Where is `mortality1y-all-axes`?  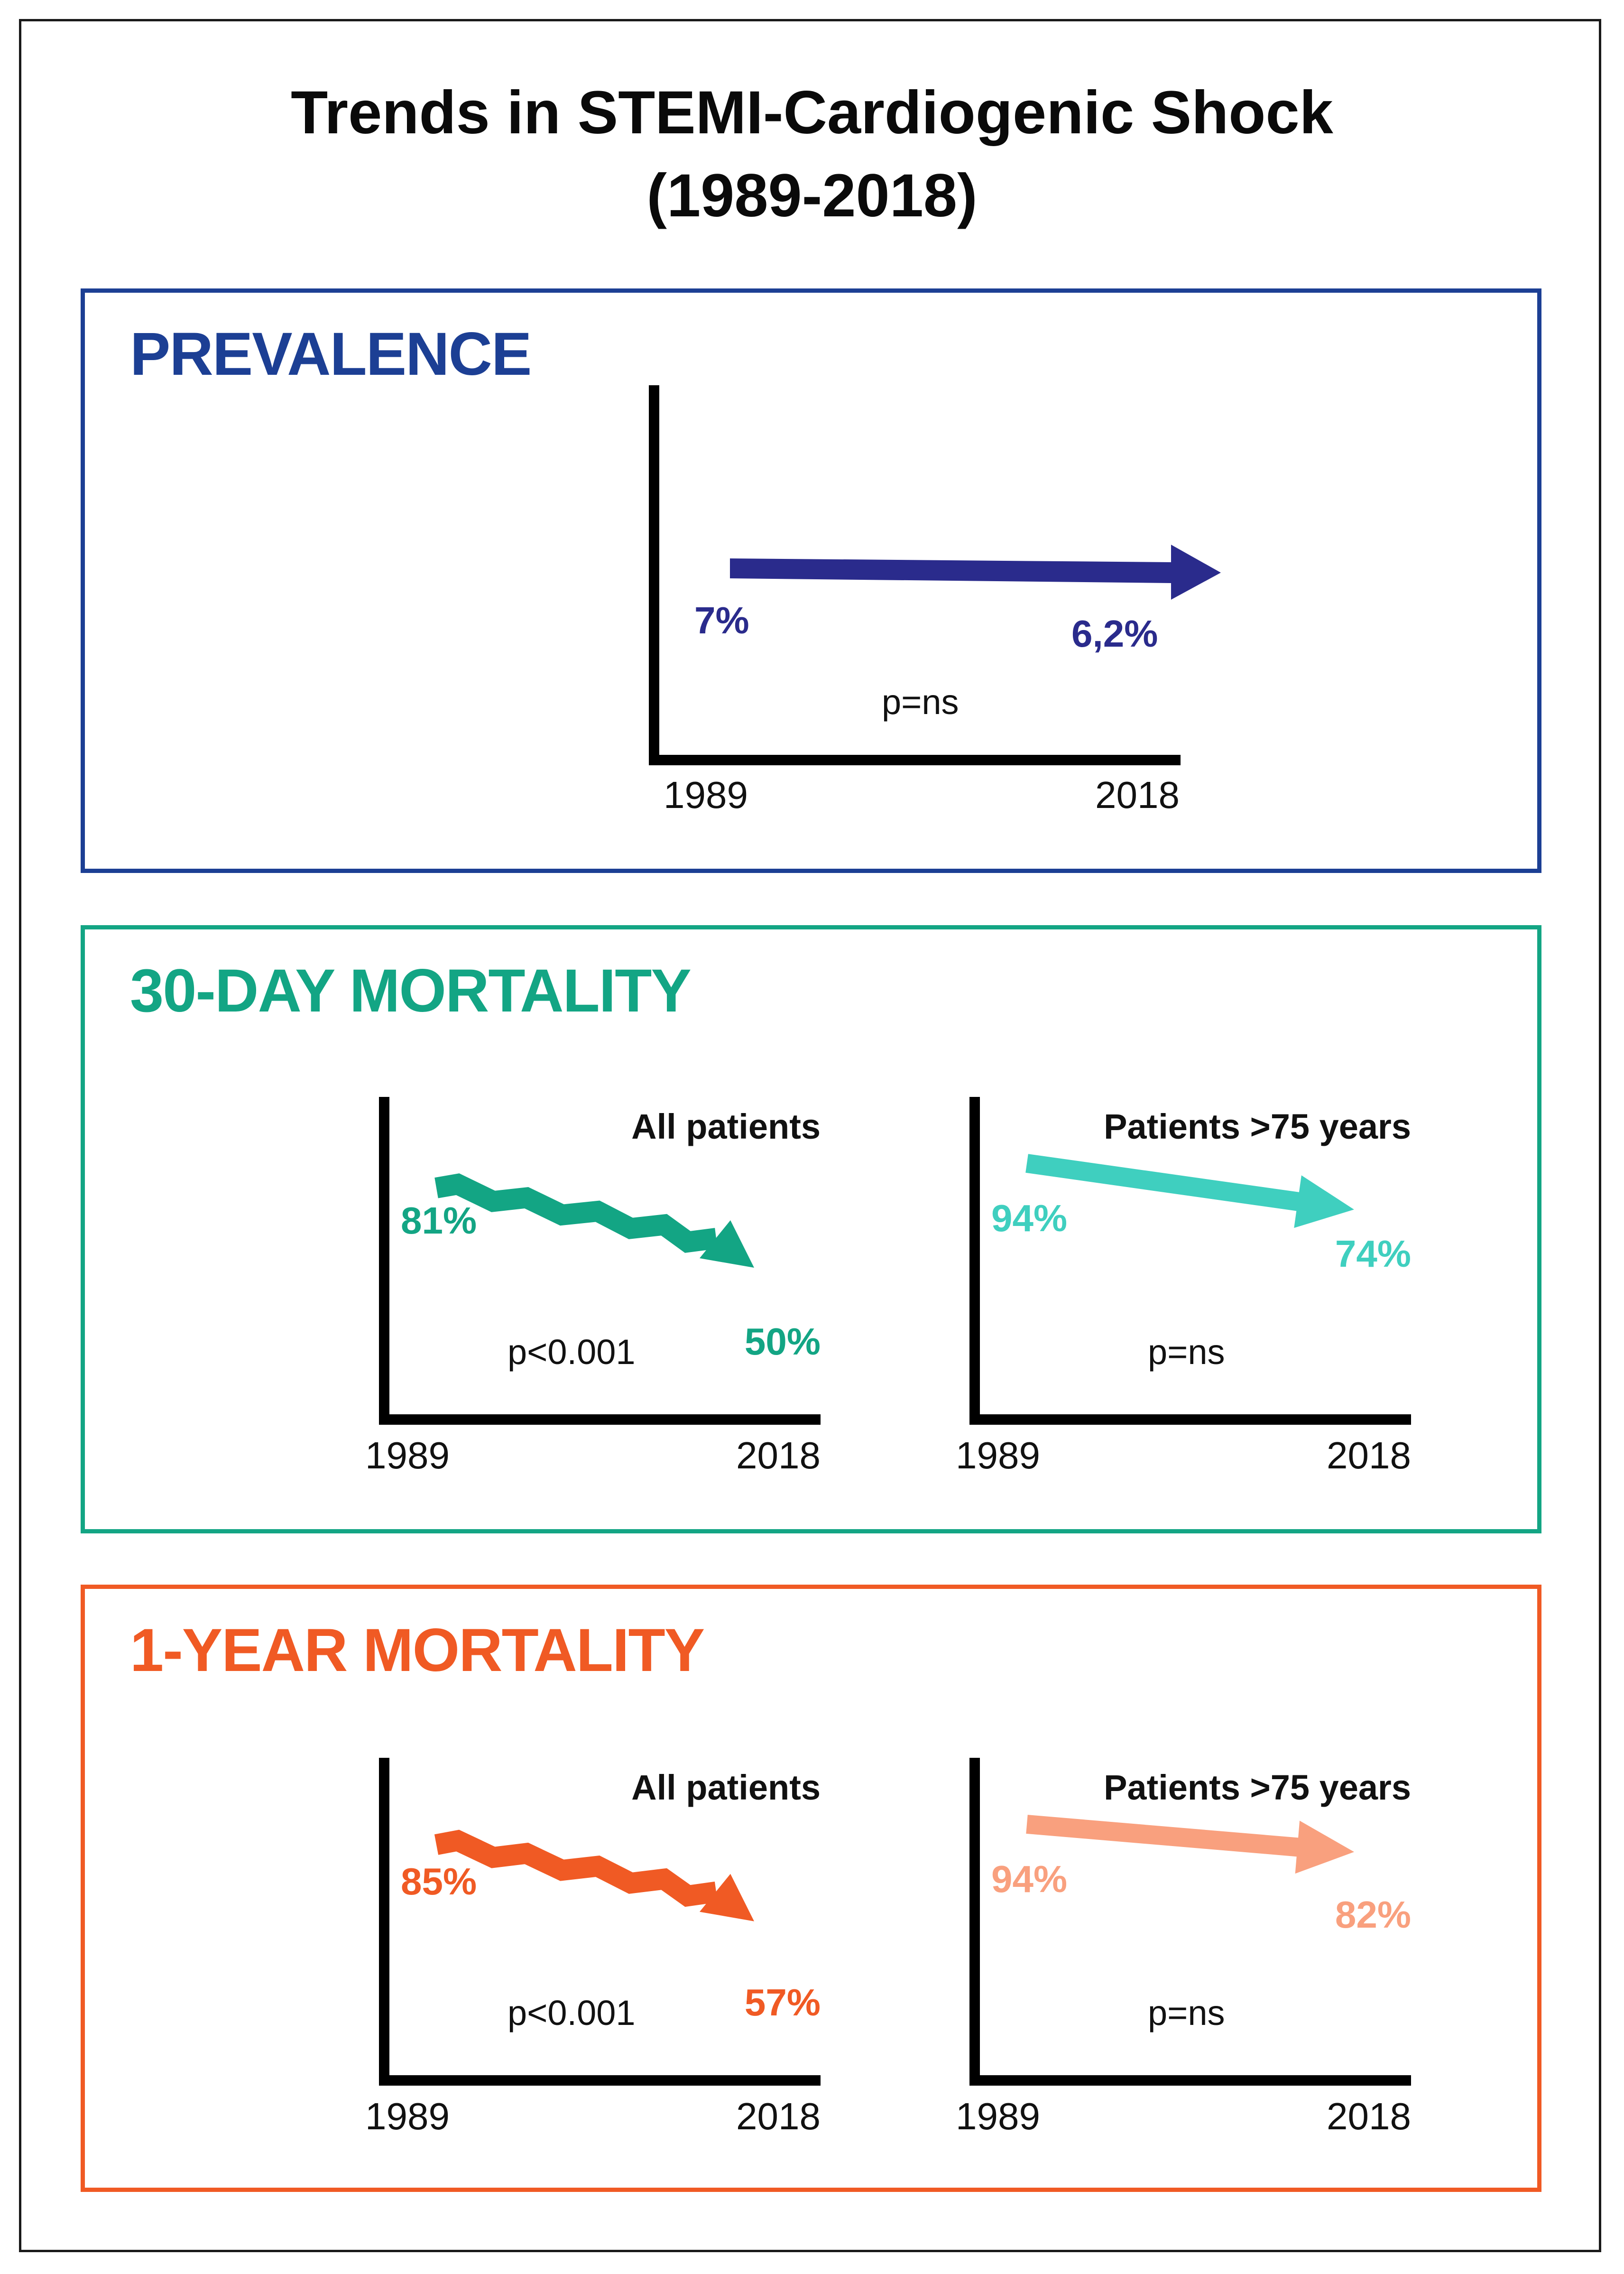
mortality1y-all-axes is located at coordinates (600, 1922).